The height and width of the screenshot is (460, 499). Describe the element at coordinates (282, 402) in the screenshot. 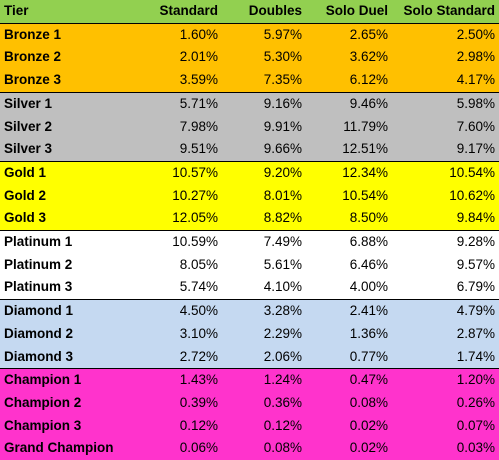

I see `doubles-cell: 0.36%` at that location.